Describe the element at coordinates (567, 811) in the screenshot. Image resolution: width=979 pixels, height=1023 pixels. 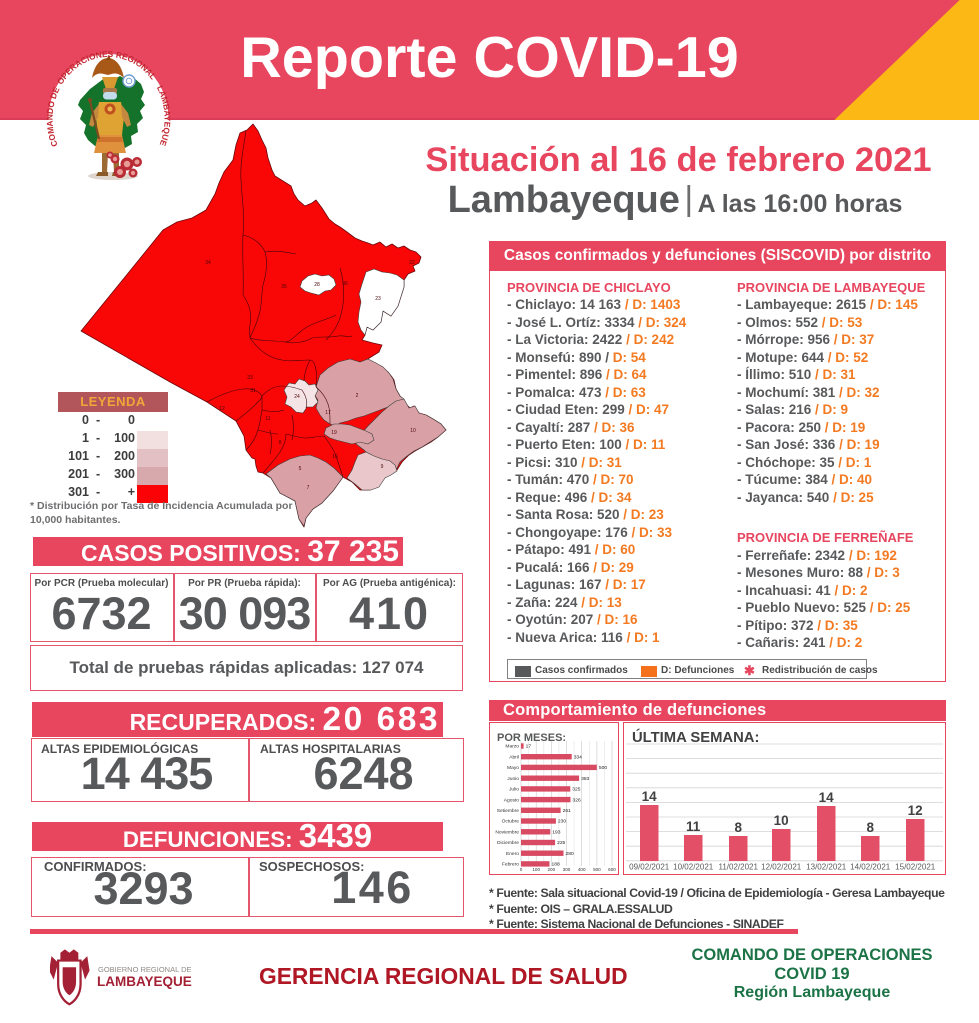
I see `svg-text: 261` at that location.